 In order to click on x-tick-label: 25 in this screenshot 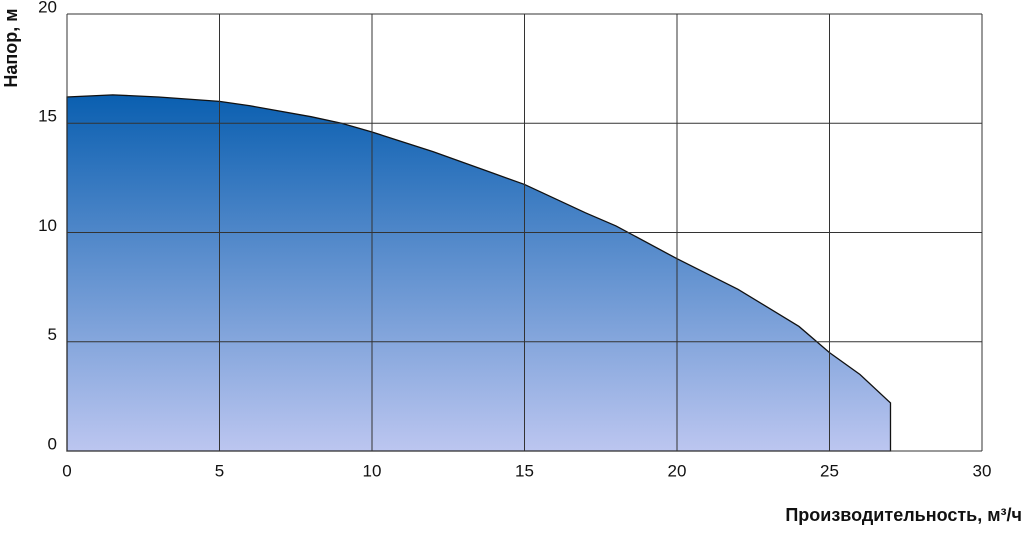, I will do `click(829, 470)`.